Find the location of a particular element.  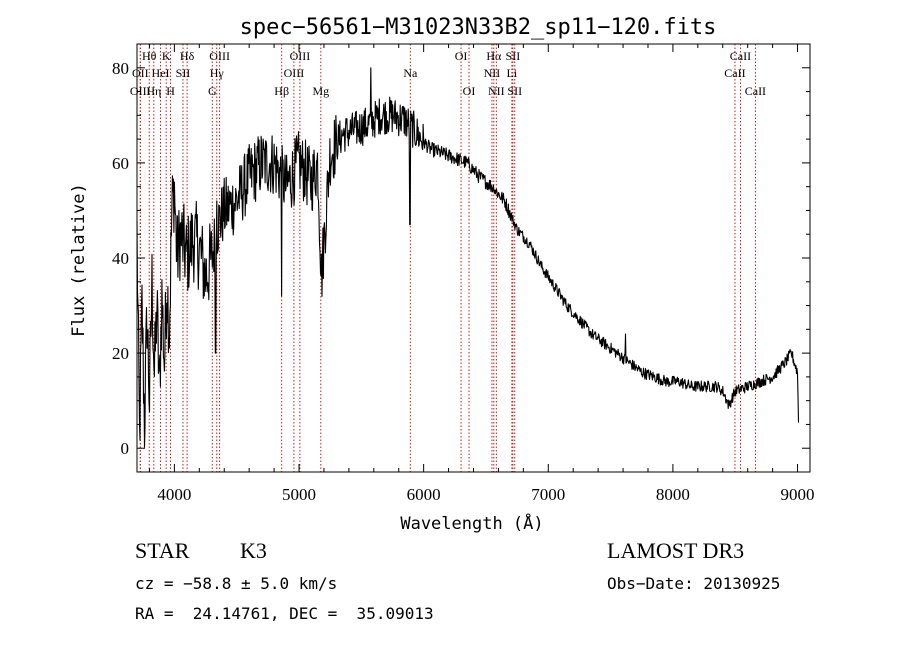

object-class: STAR is located at coordinates (162, 550).